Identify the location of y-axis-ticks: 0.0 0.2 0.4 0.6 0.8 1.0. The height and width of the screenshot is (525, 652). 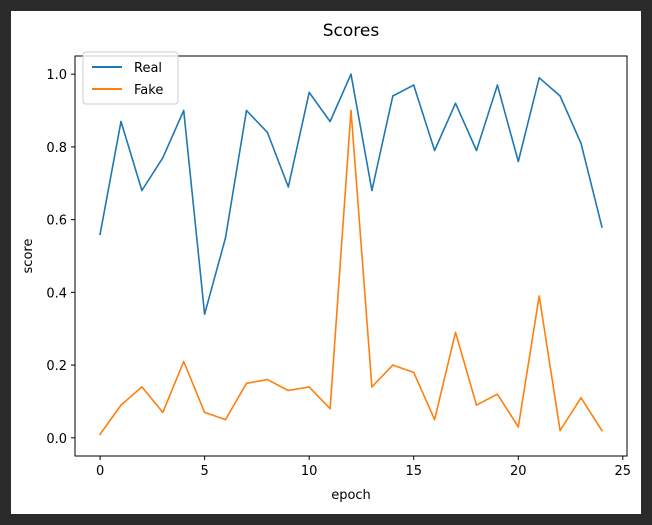
(60, 257).